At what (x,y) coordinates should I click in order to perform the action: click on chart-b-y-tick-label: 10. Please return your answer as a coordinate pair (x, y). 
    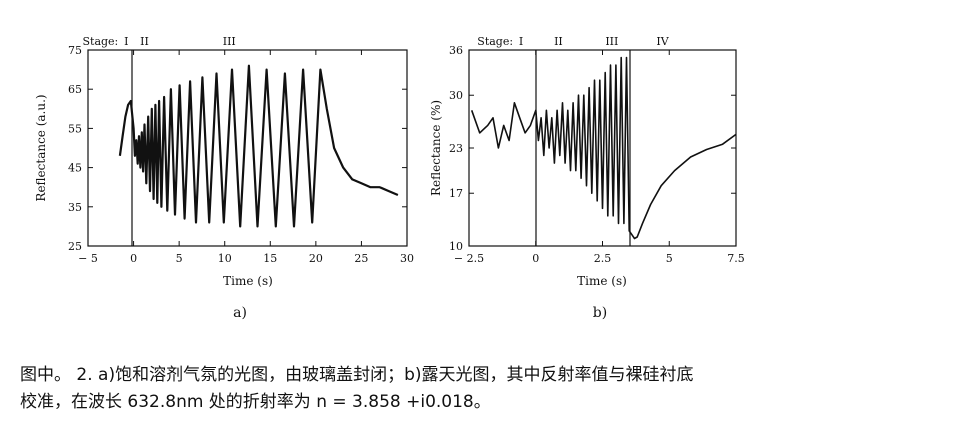
    Looking at the image, I should click on (456, 246).